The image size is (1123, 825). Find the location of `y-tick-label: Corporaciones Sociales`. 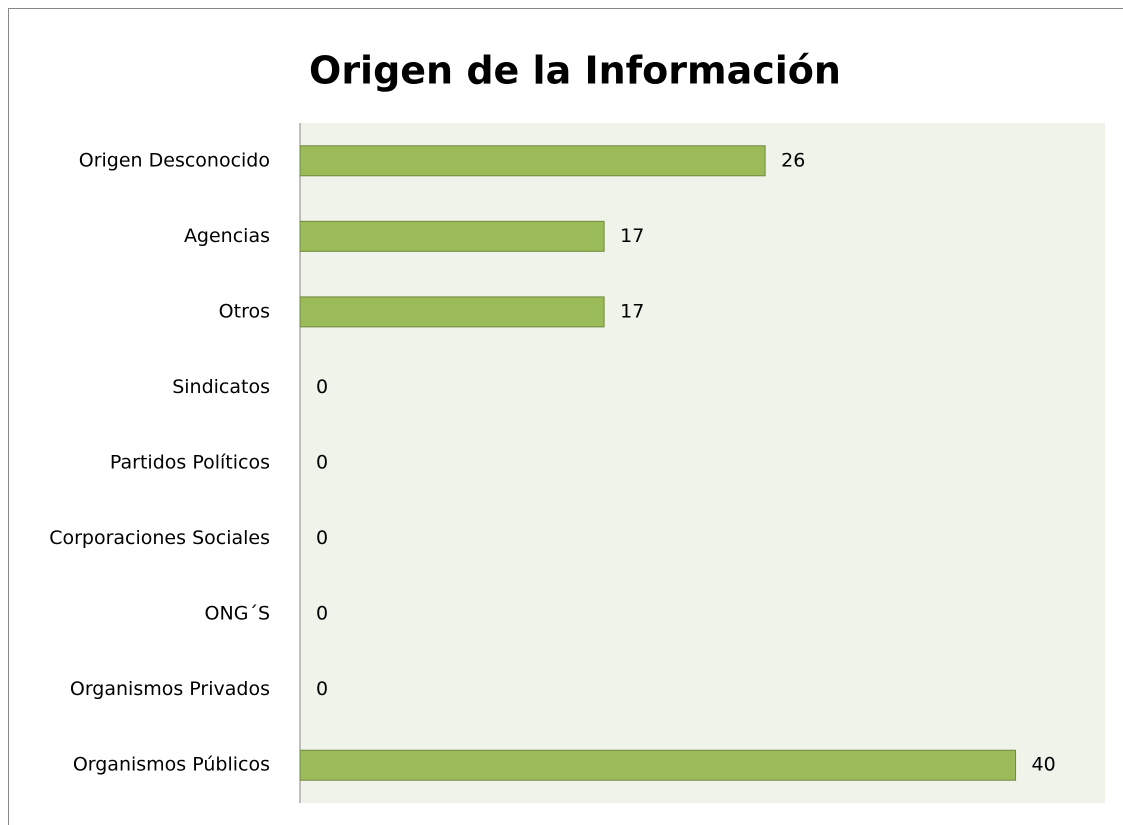

y-tick-label: Corporaciones Sociales is located at coordinates (159, 538).